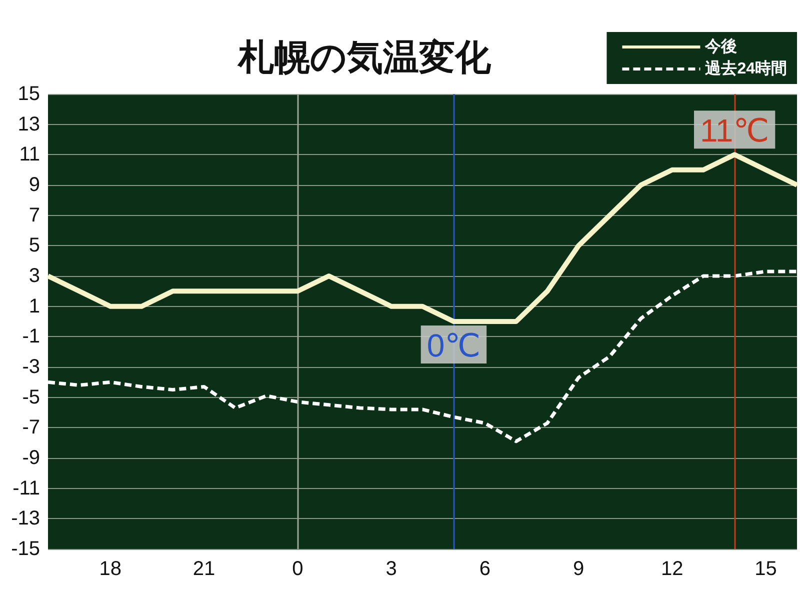  What do you see at coordinates (29, 124) in the screenshot?
I see `y-tick-label: 13` at bounding box center [29, 124].